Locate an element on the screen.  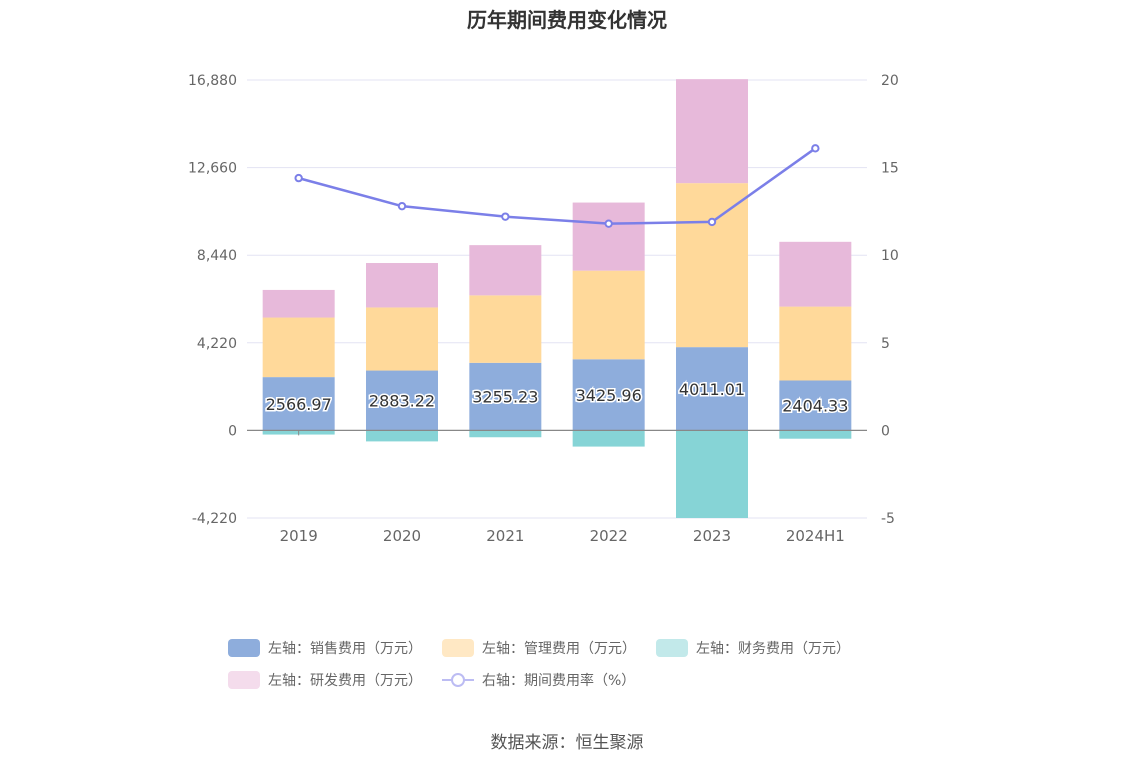
right-axis-tick-label: 0 is located at coordinates (885, 431).